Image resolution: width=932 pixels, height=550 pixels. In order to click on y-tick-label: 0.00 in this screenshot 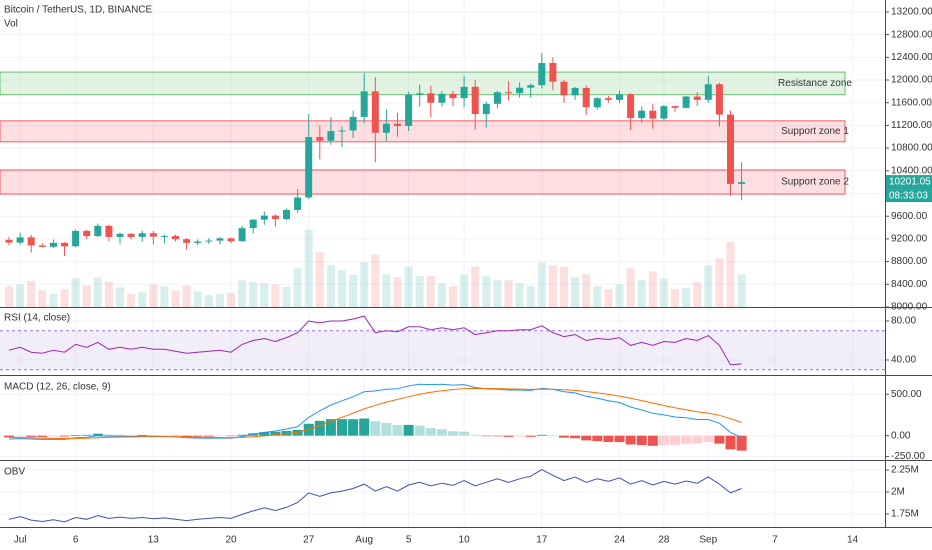, I will do `click(901, 435)`.